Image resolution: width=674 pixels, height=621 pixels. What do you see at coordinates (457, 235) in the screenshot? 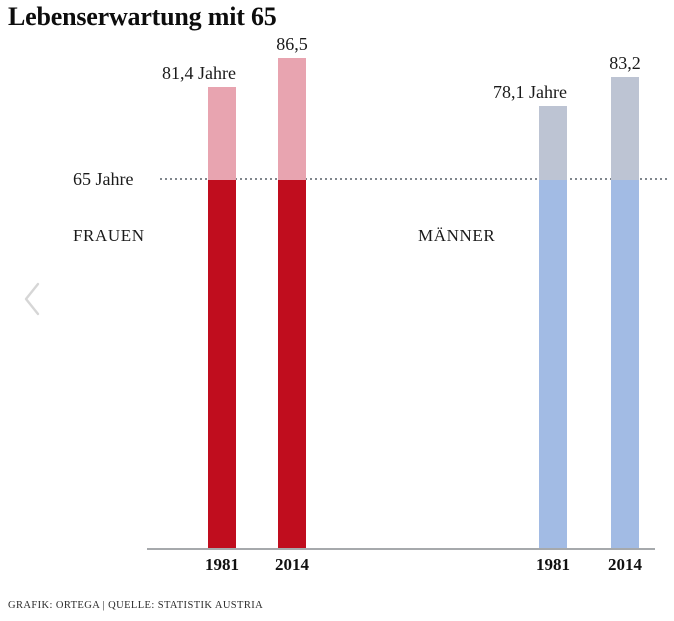
I see `group-label-maenner: MÄNNER` at bounding box center [457, 235].